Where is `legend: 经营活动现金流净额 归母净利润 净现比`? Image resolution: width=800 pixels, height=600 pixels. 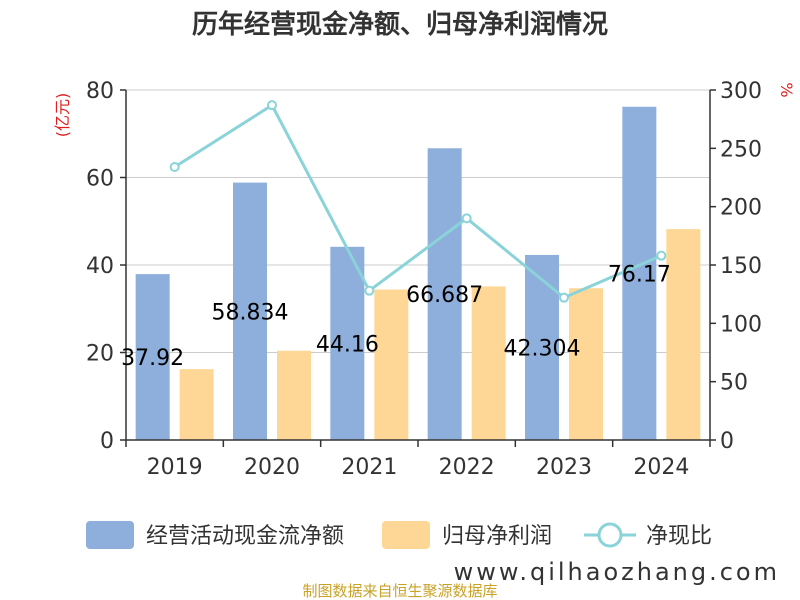
legend: 经营活动现金流净额 归母净利润 净现比 is located at coordinates (399, 535).